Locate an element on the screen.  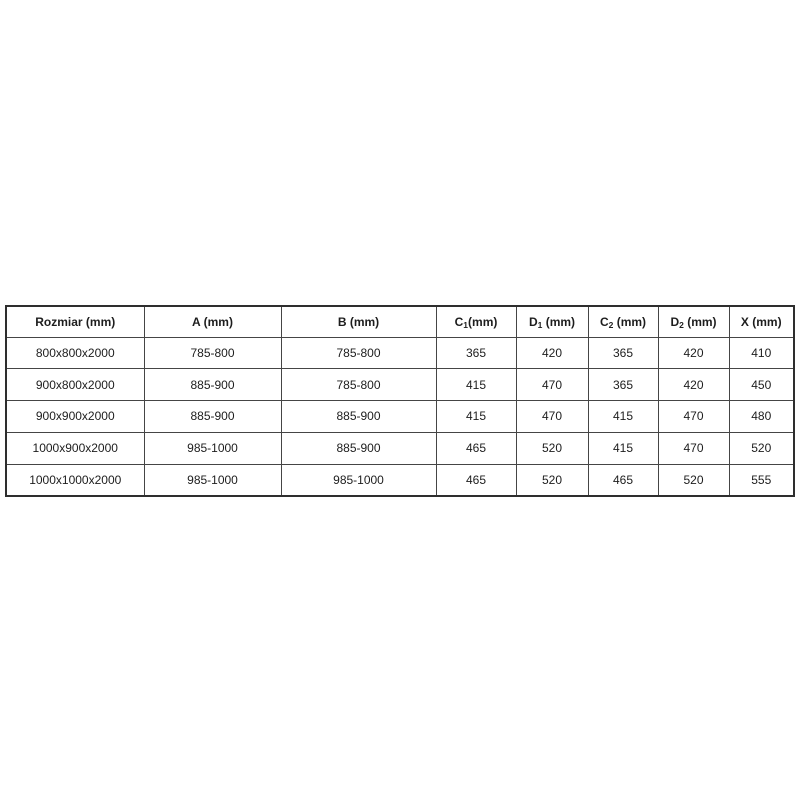
column-header: D2 (mm) is located at coordinates (693, 321).